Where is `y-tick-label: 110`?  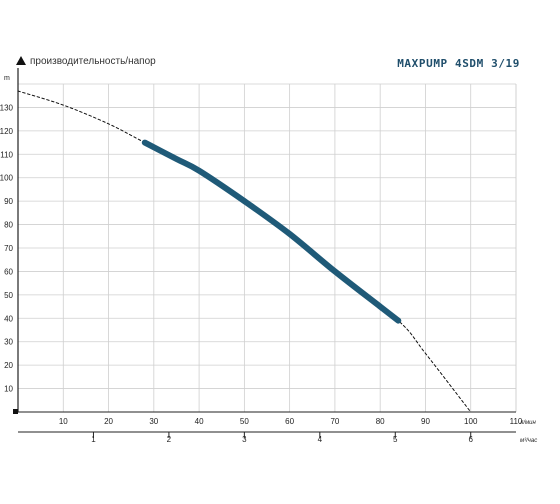
y-tick-label: 110 is located at coordinates (6, 154).